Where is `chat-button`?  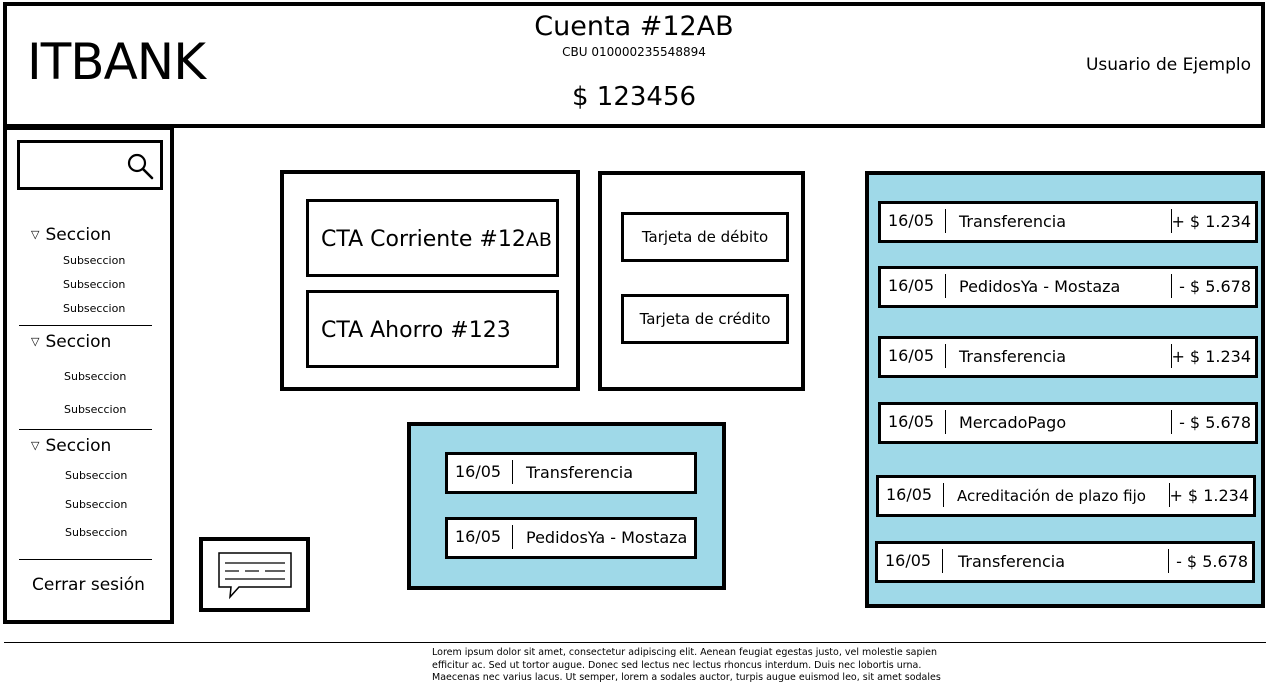 chat-button is located at coordinates (254, 574).